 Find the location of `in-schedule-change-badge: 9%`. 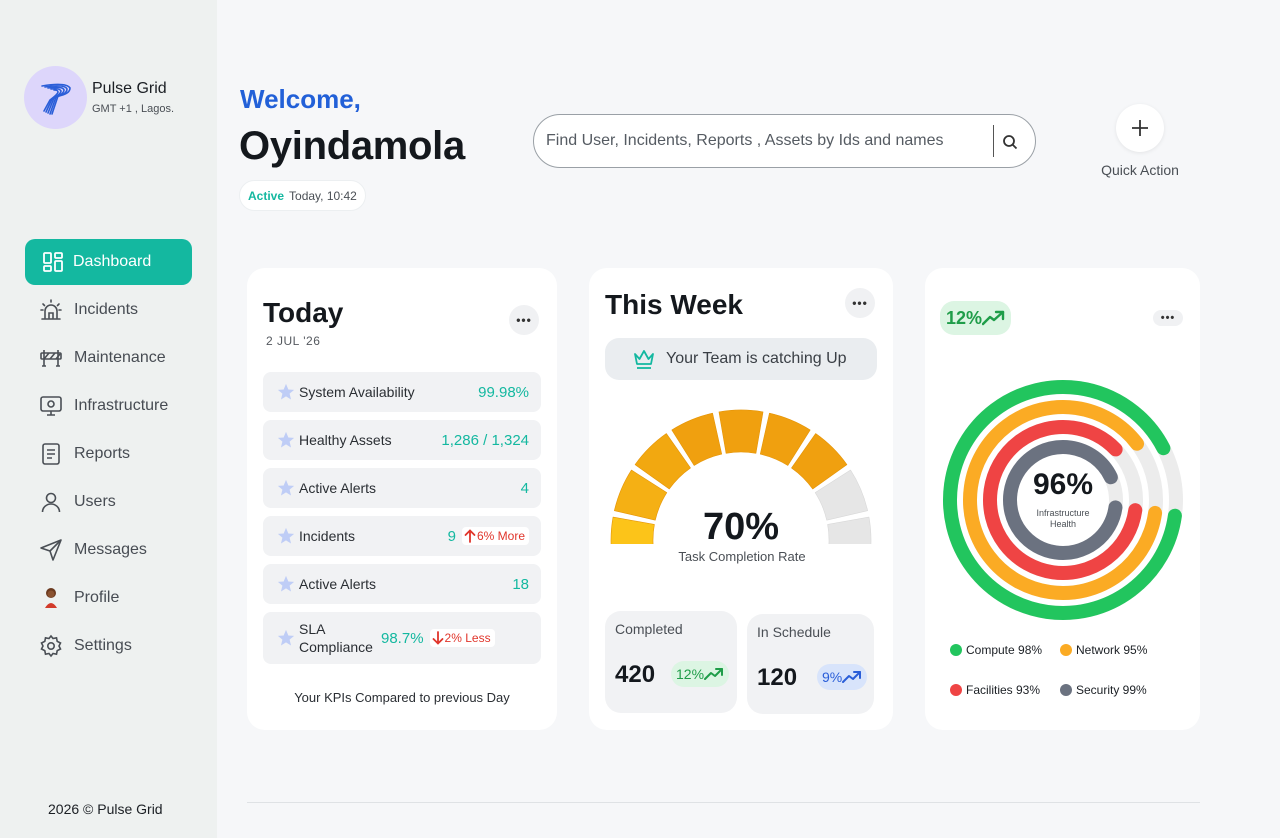

in-schedule-change-badge: 9% is located at coordinates (842, 677).